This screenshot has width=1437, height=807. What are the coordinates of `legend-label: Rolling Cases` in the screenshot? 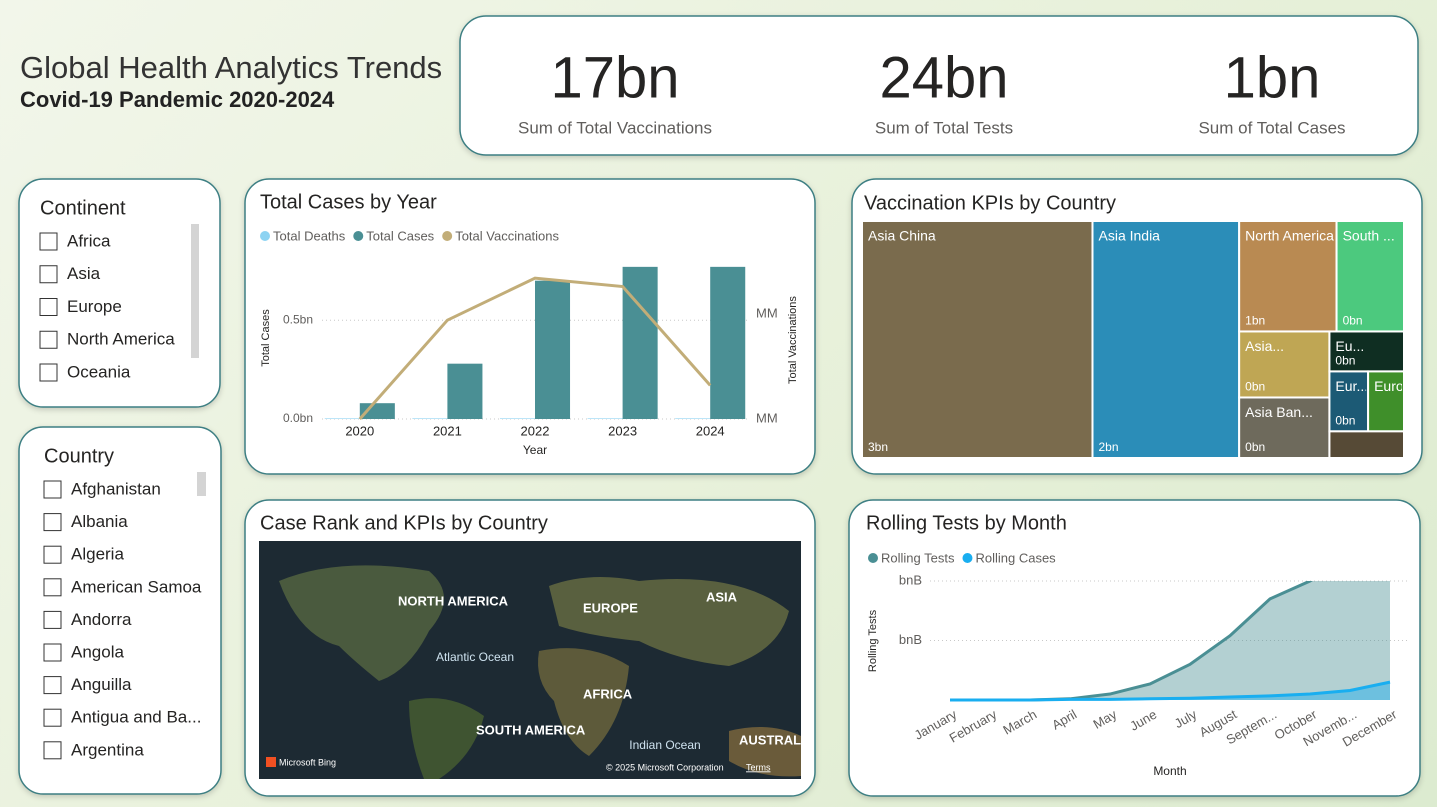 It's located at (1015, 557).